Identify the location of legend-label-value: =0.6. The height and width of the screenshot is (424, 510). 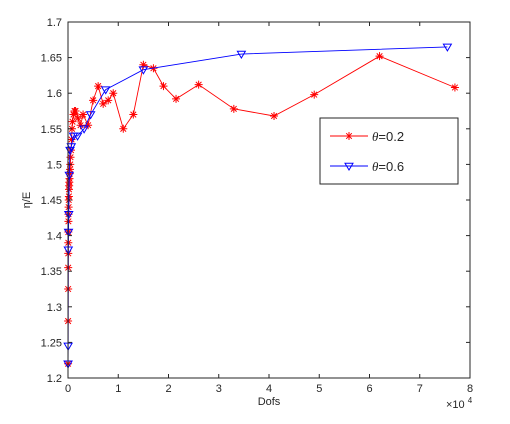
(391, 166).